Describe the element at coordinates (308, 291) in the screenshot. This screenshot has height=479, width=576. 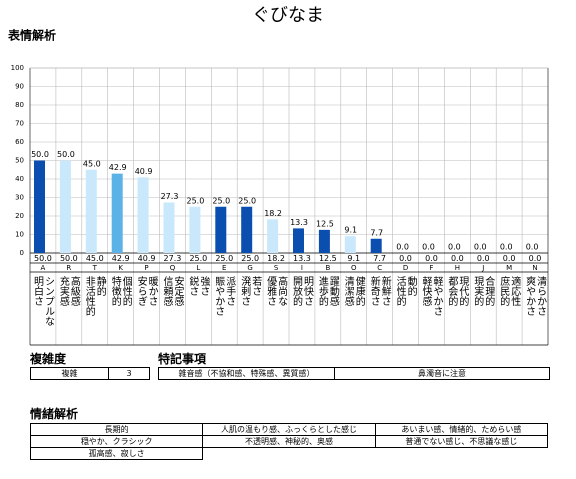
I see `description: 明快さ` at that location.